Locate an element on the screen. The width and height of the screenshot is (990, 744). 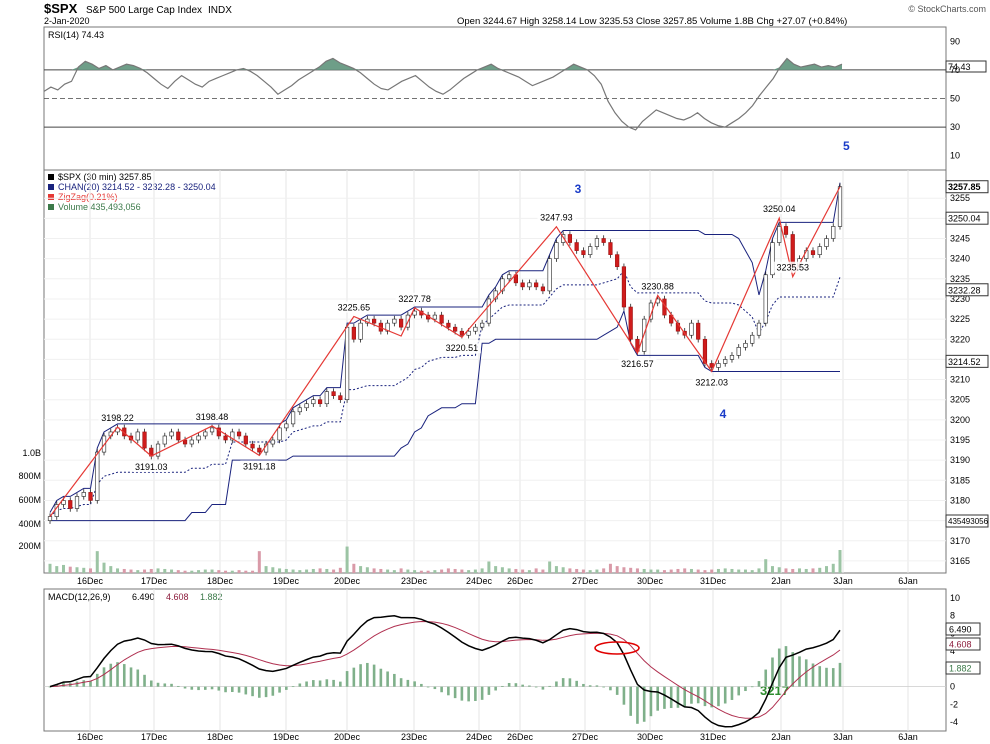
macd-tag-box is located at coordinates (963, 629).